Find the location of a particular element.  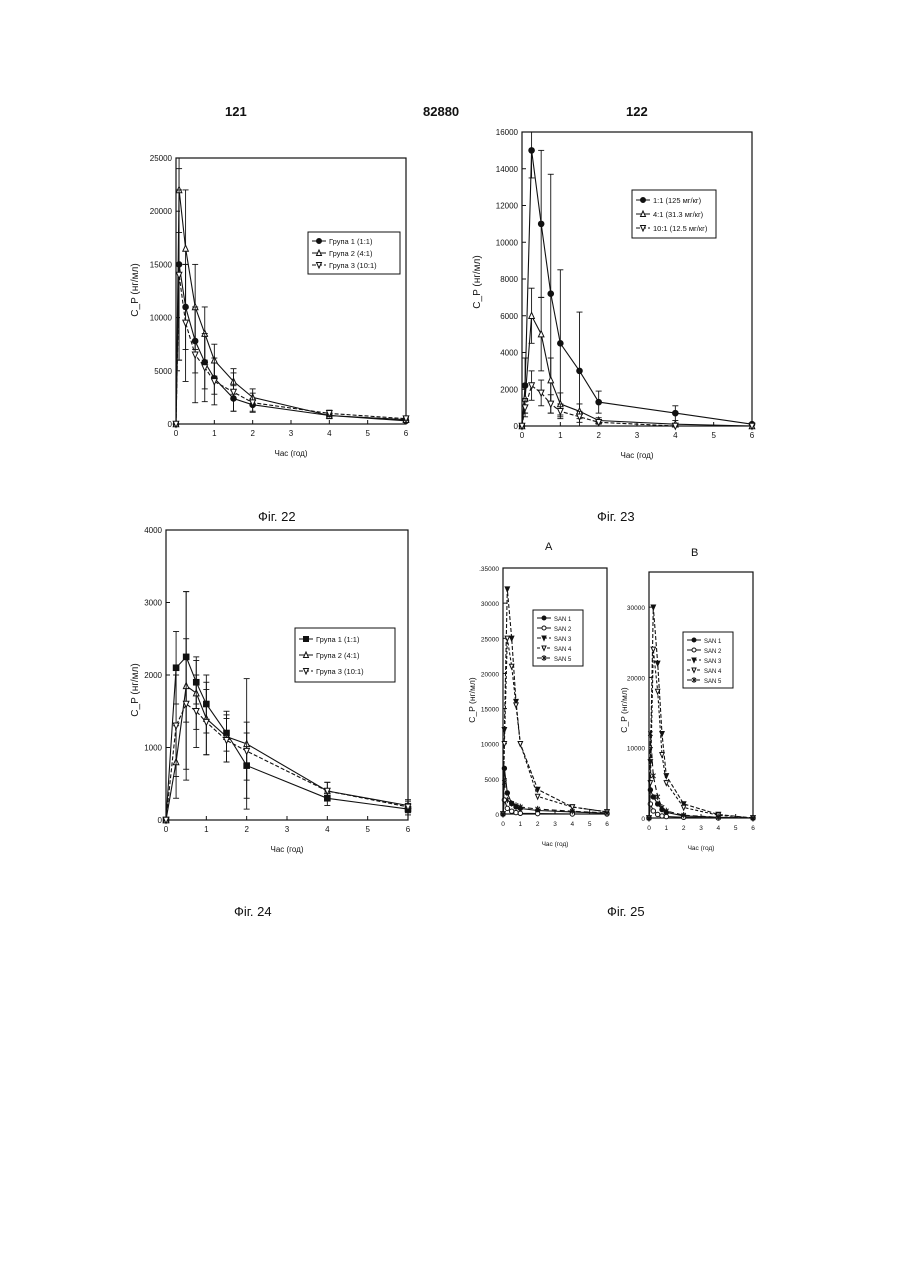

caption-fig22: Фіг. 22 is located at coordinates (277, 516).